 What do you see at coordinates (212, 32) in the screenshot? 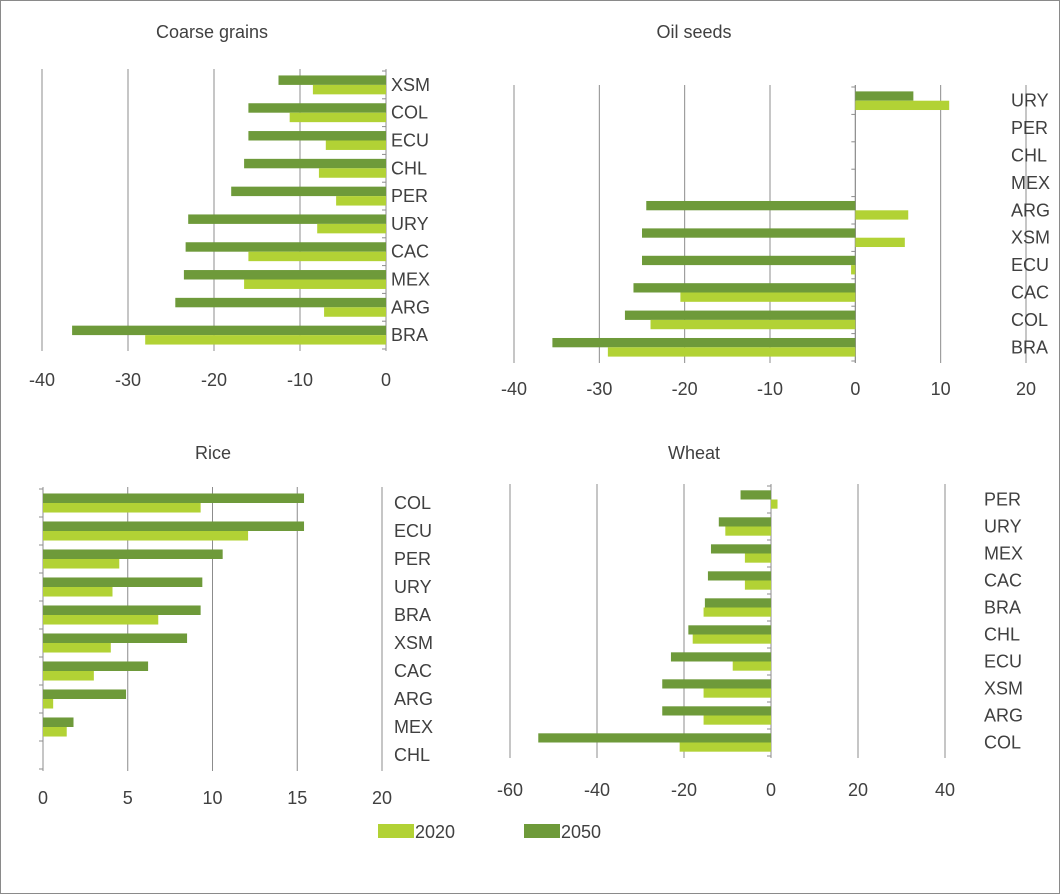
I see `panel-title: Coarse grains` at bounding box center [212, 32].